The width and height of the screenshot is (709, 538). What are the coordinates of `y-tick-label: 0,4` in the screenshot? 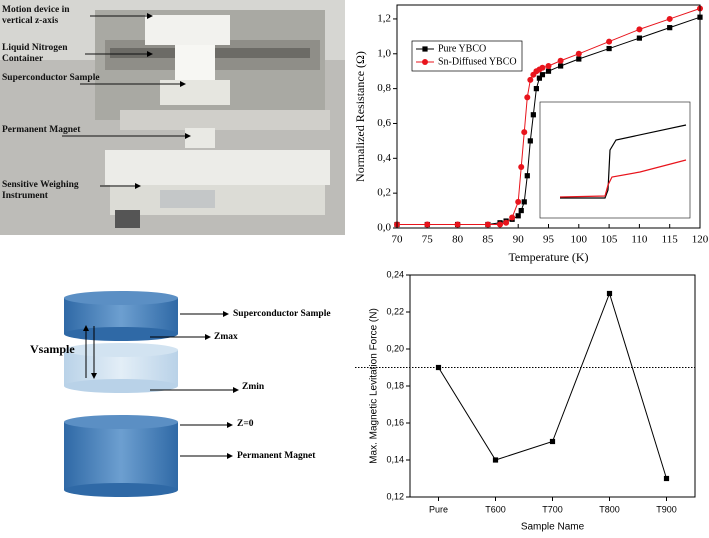 It's located at (384, 158).